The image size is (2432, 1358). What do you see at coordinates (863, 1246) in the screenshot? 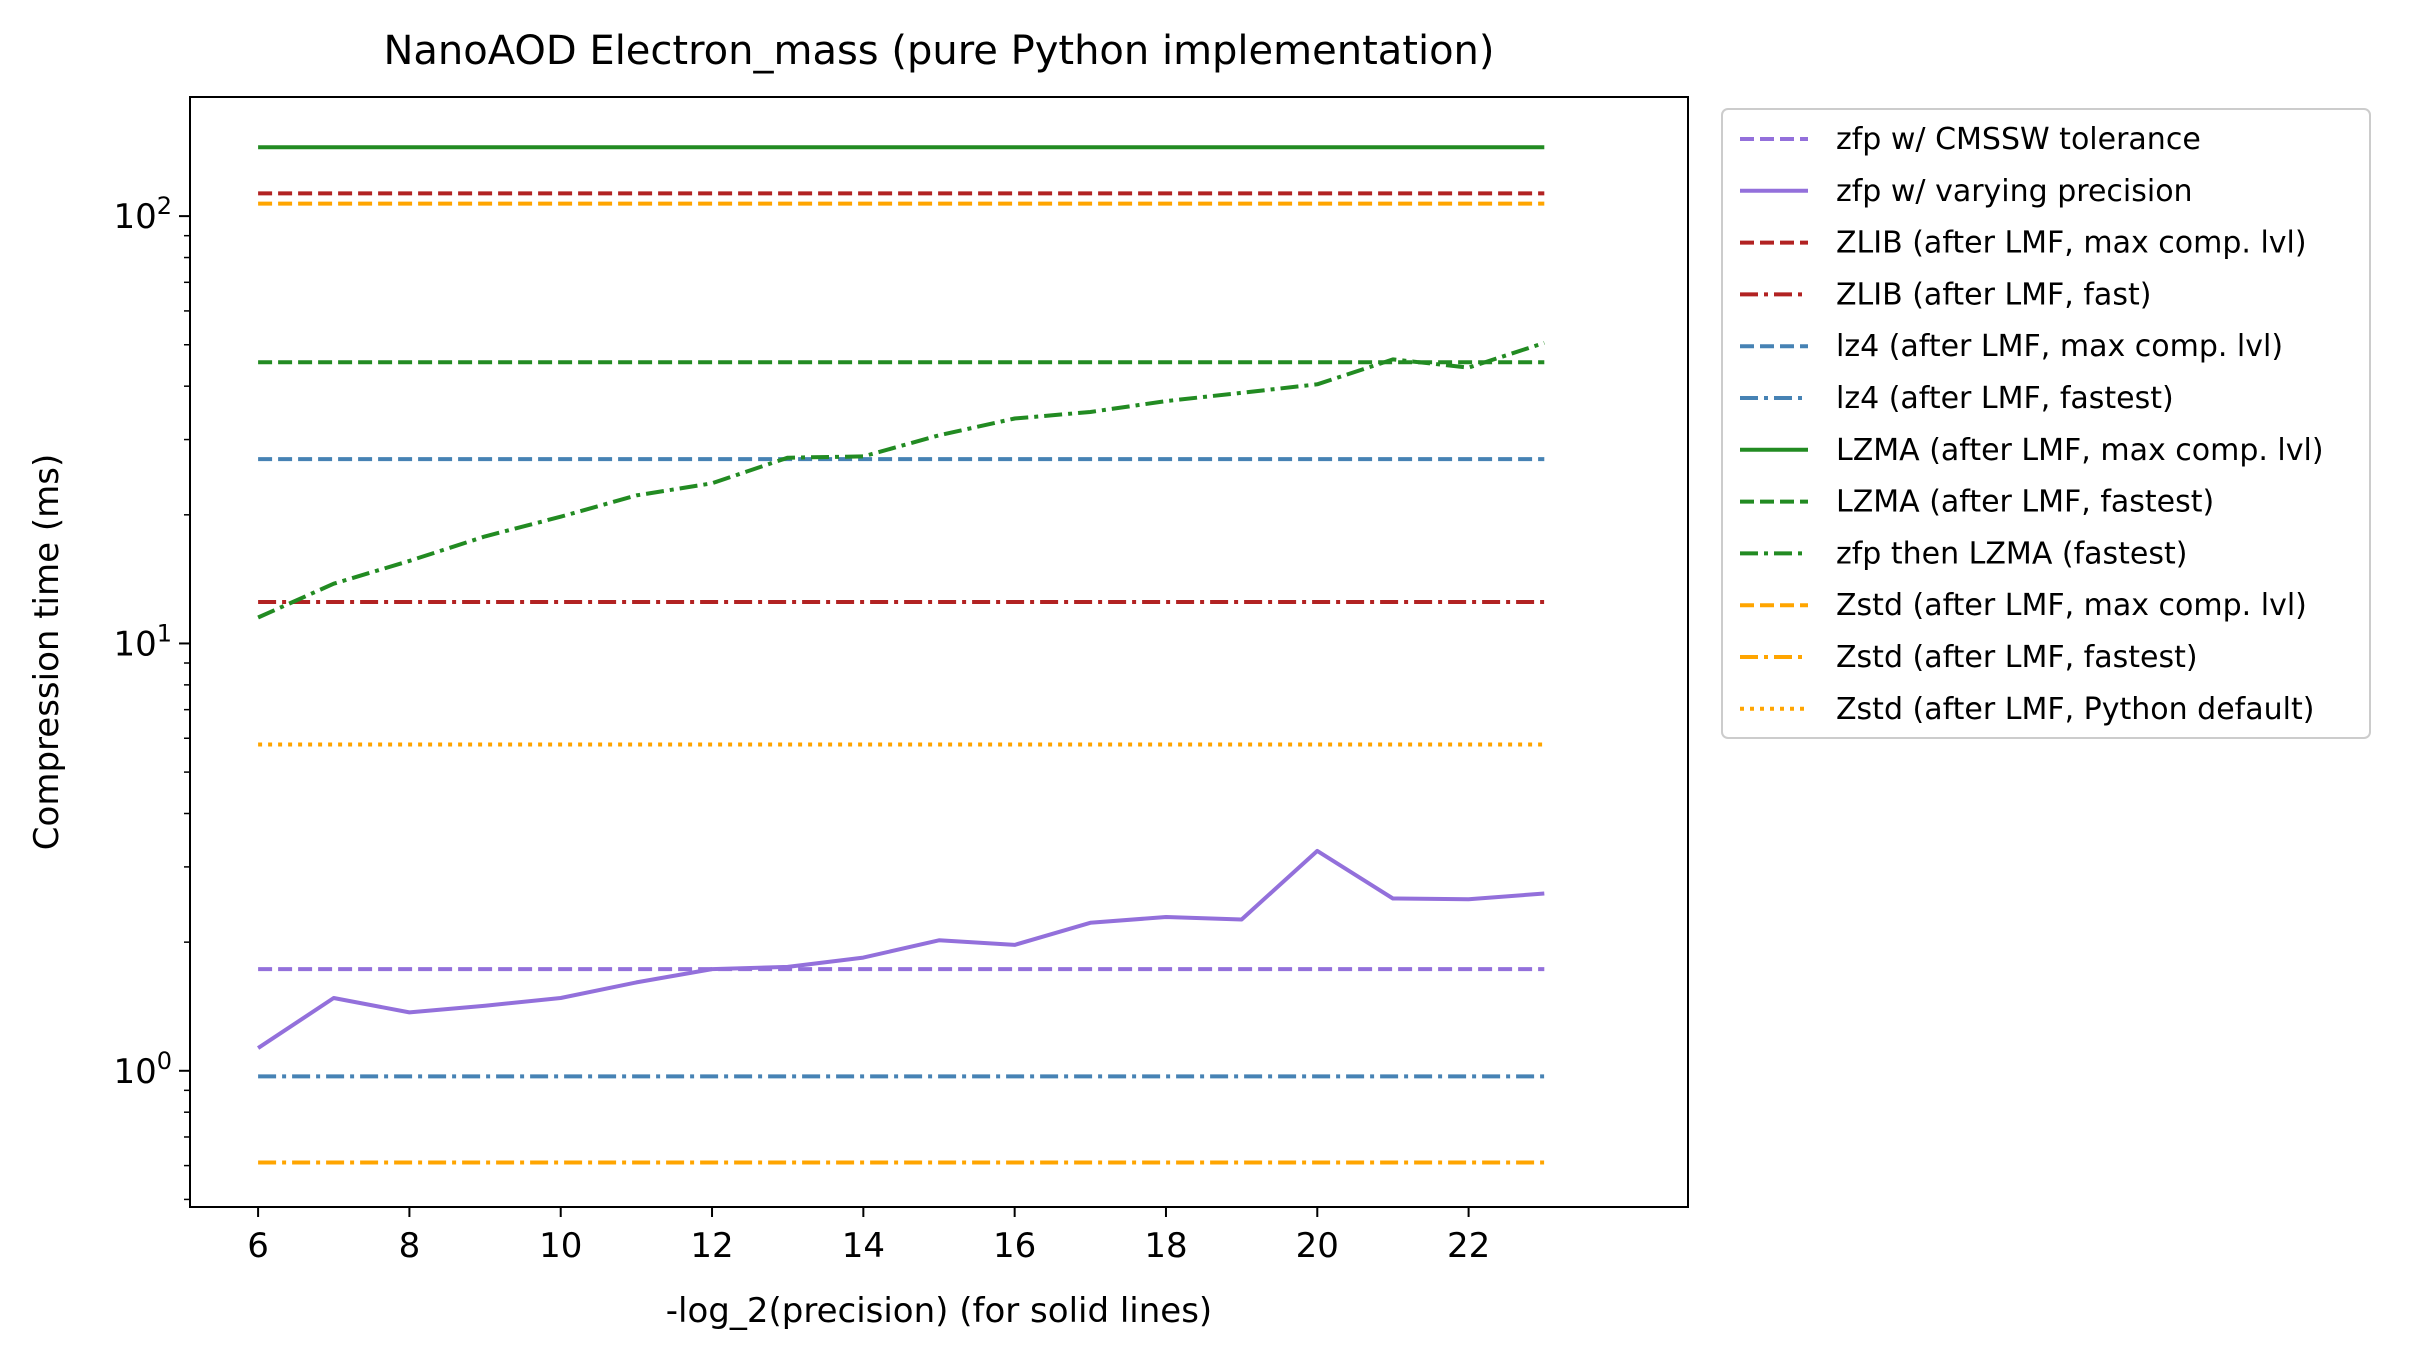
I see `x-tick-label: 14` at bounding box center [863, 1246].